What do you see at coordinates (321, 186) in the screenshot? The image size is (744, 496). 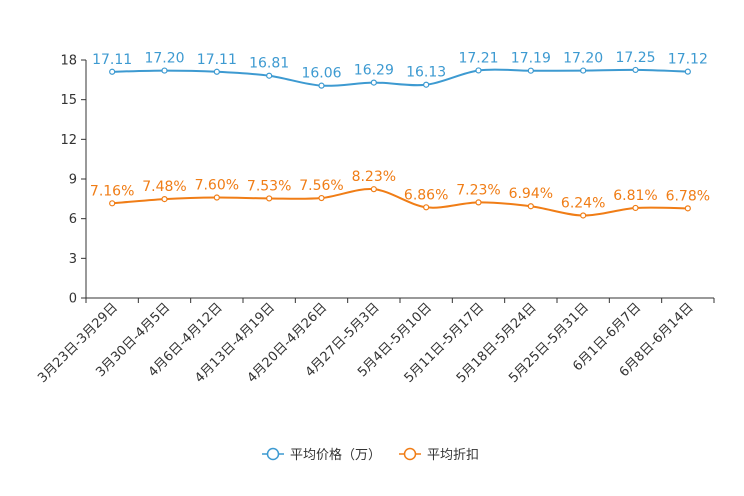 I see `data-label: 7.56%` at bounding box center [321, 186].